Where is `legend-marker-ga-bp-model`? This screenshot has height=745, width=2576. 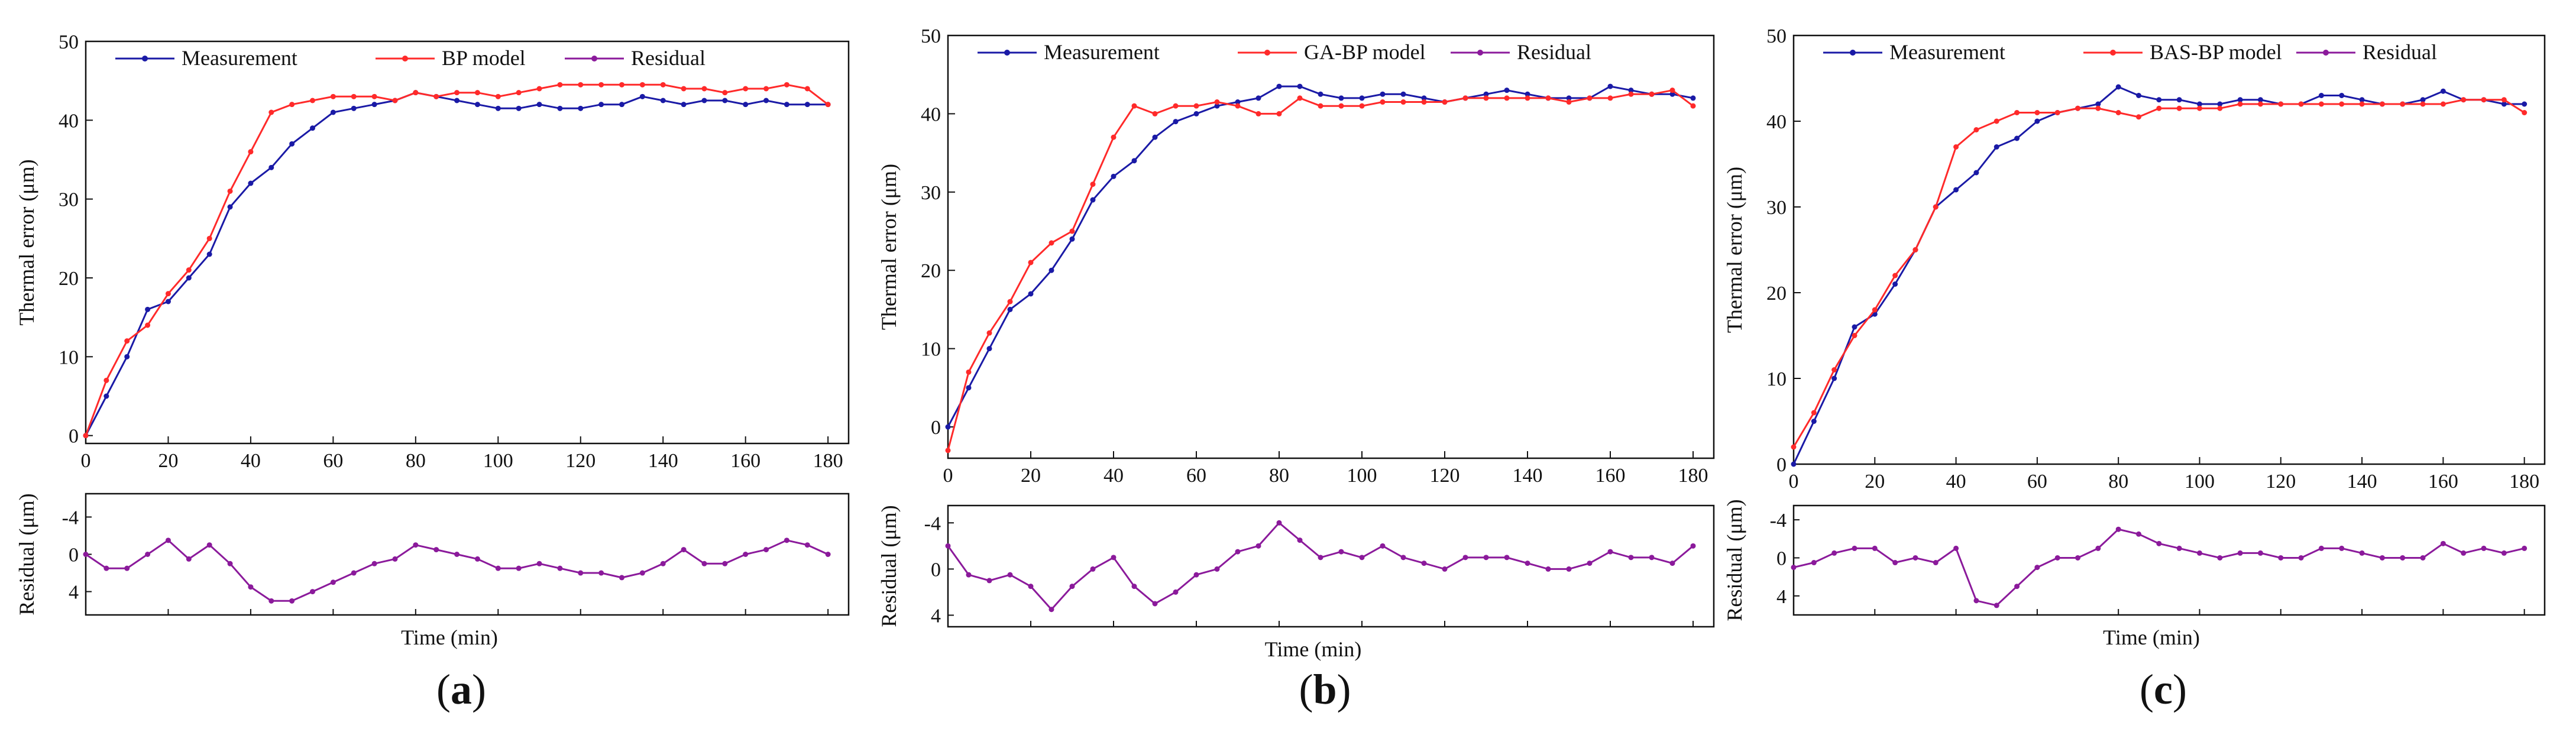 legend-marker-ga-bp-model is located at coordinates (1267, 53).